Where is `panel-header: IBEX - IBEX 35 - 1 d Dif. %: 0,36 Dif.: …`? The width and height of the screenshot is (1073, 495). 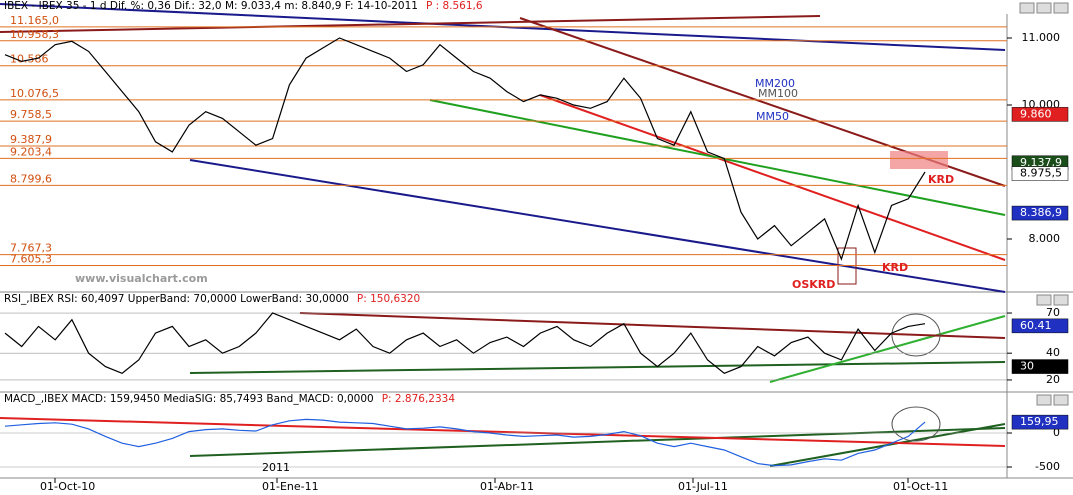 panel-header: IBEX - IBEX 35 - 1 d Dif. %: 0,36 Dif.: … is located at coordinates (211, 6).